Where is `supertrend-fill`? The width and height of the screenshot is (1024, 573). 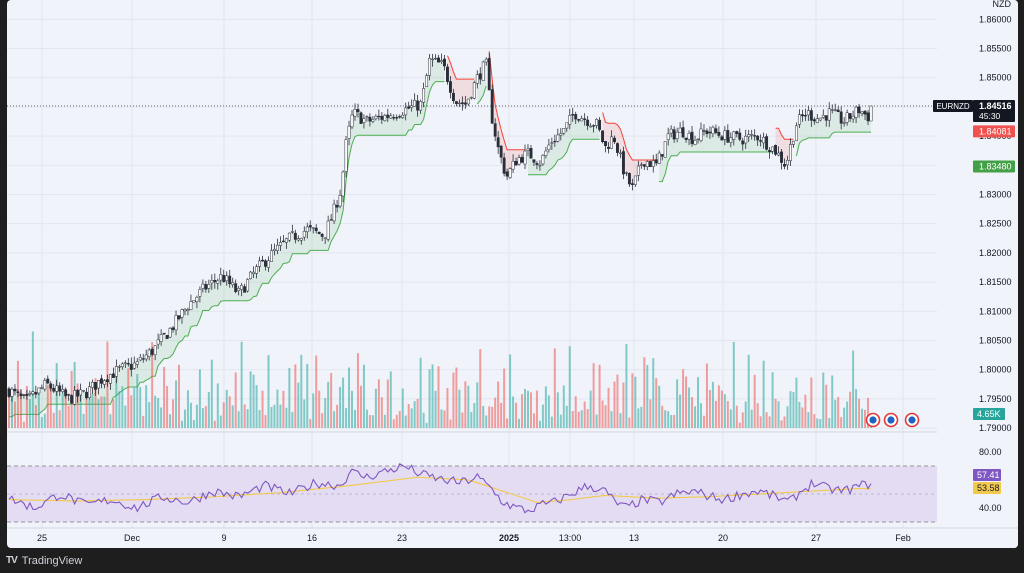
supertrend-fill is located at coordinates (629, 148).